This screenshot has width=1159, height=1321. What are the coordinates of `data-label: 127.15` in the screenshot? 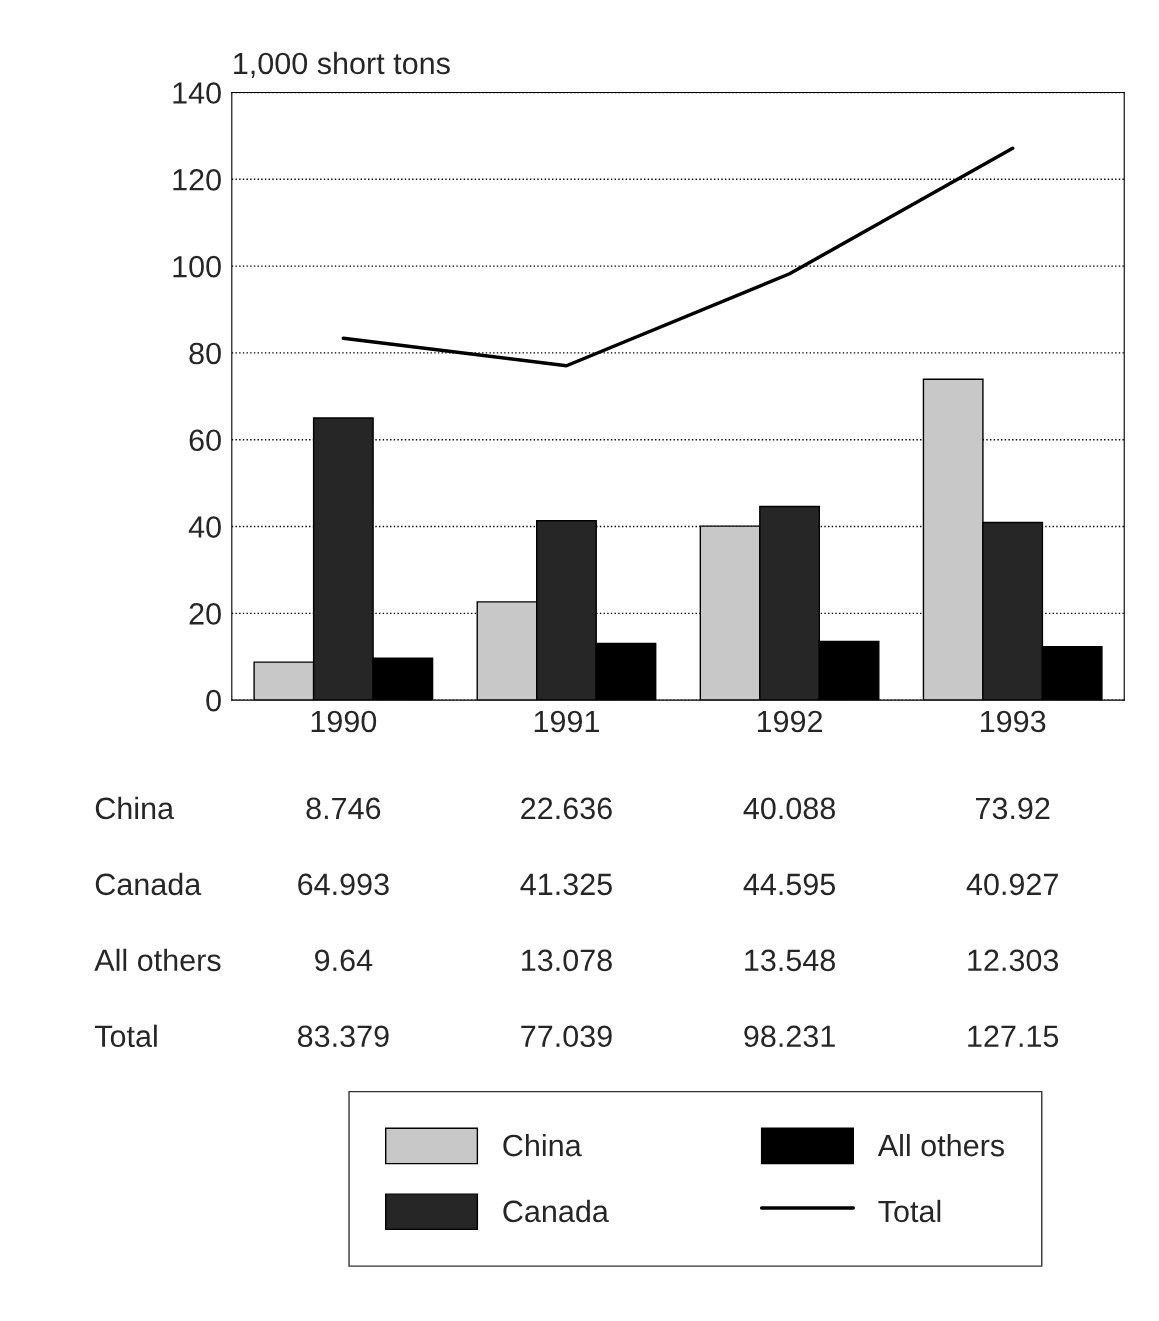 It's located at (1013, 1036).